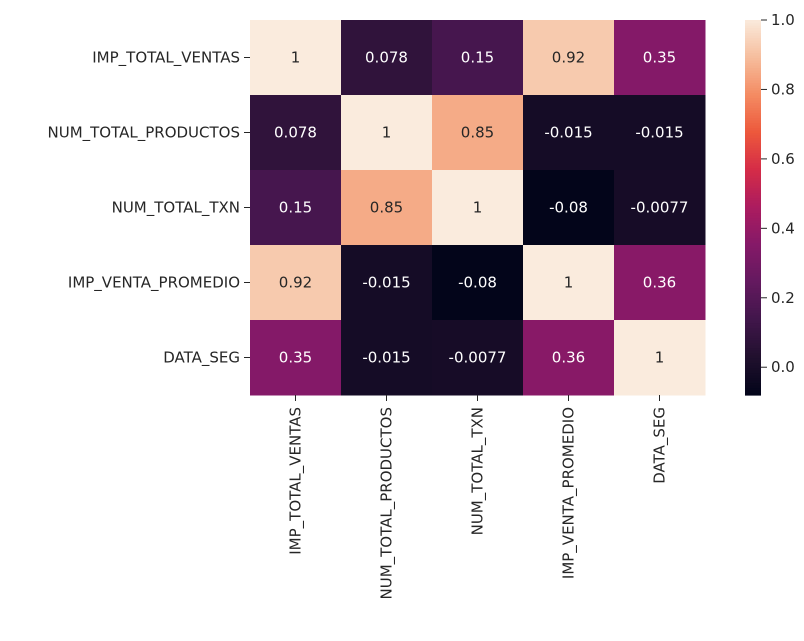  What do you see at coordinates (176, 208) in the screenshot?
I see `row-label: NUM_TOTAL_TXN` at bounding box center [176, 208].